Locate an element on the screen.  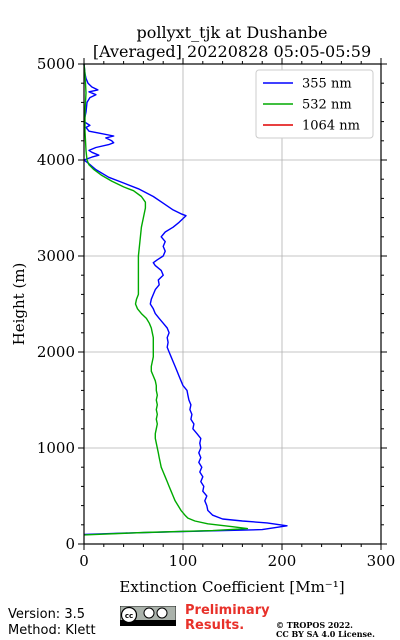
legend: 355 nm 532 nm 1064 nm is located at coordinates (314, 104).